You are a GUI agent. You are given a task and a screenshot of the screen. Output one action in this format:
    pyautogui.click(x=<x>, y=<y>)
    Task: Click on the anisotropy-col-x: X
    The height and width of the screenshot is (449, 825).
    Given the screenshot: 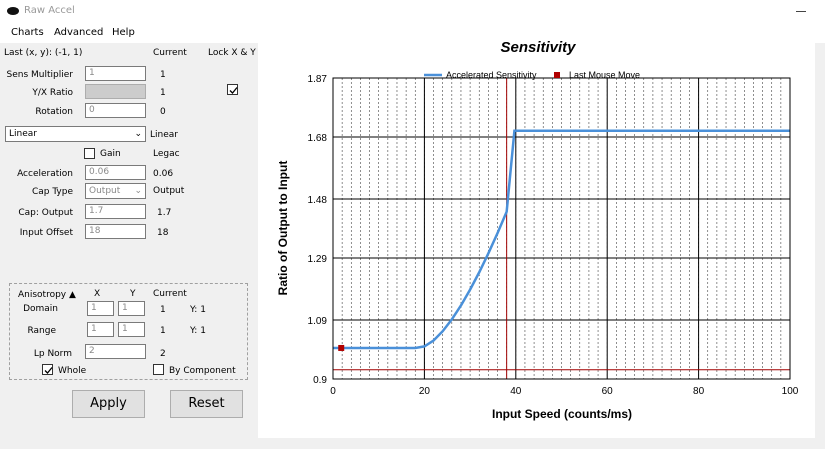 What is the action you would take?
    pyautogui.click(x=97, y=294)
    